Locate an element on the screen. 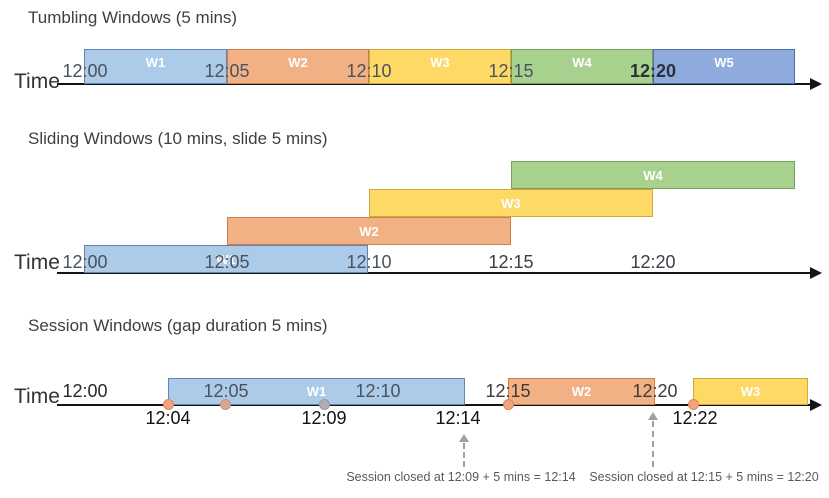  tumbling-window-w4: W4 is located at coordinates (582, 66).